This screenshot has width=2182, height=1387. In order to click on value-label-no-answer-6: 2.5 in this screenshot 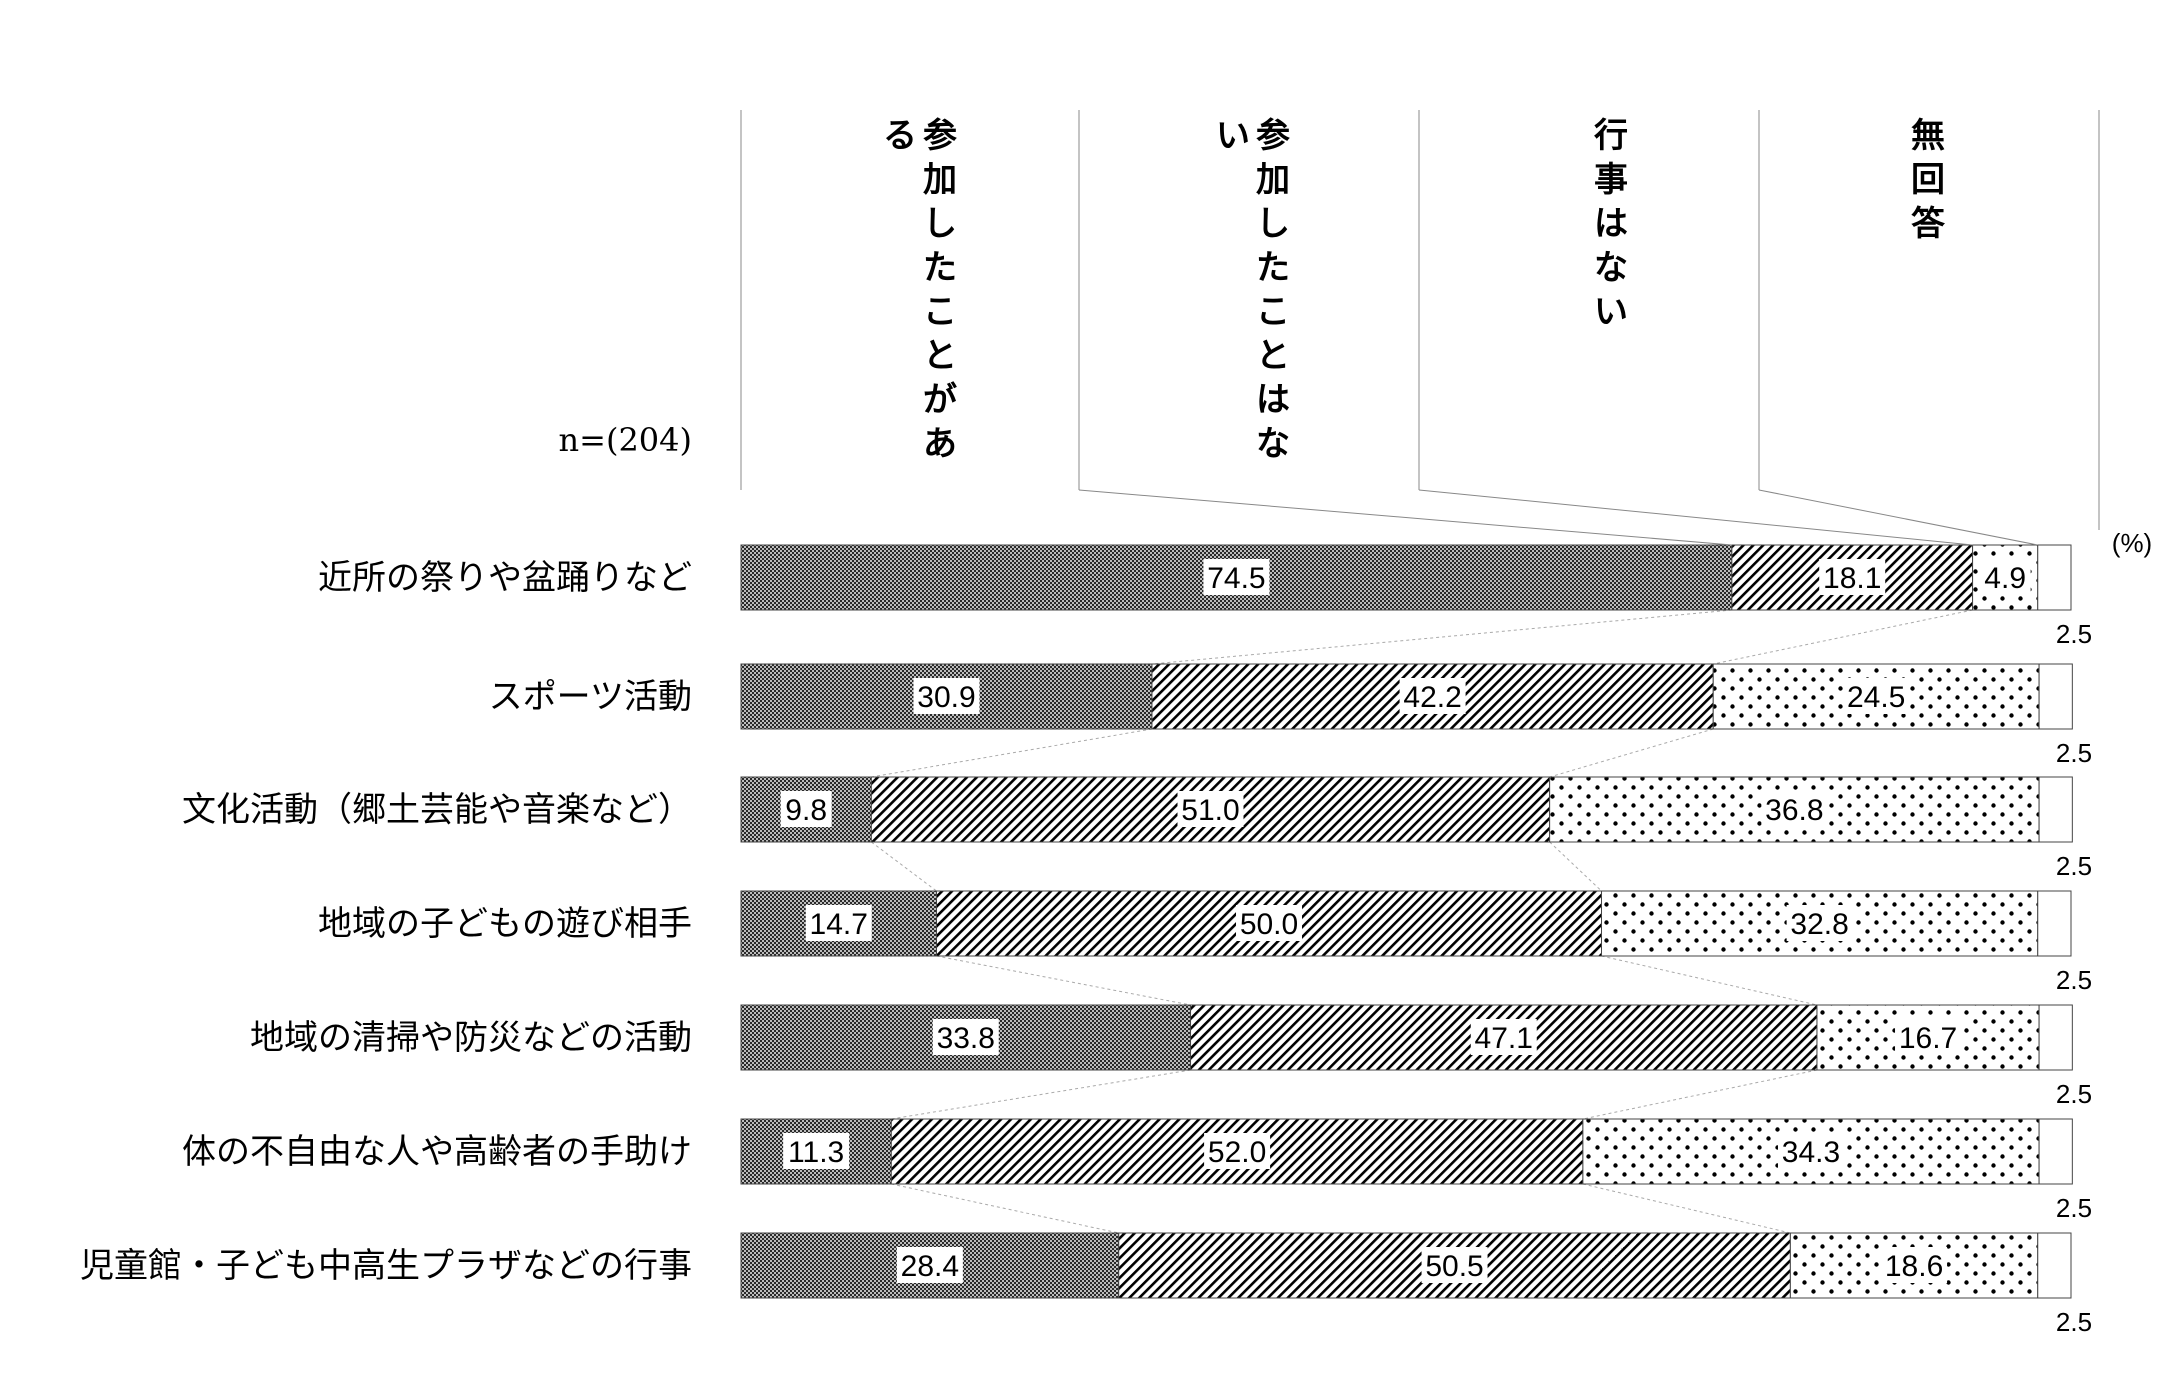, I will do `click(2074, 1208)`.